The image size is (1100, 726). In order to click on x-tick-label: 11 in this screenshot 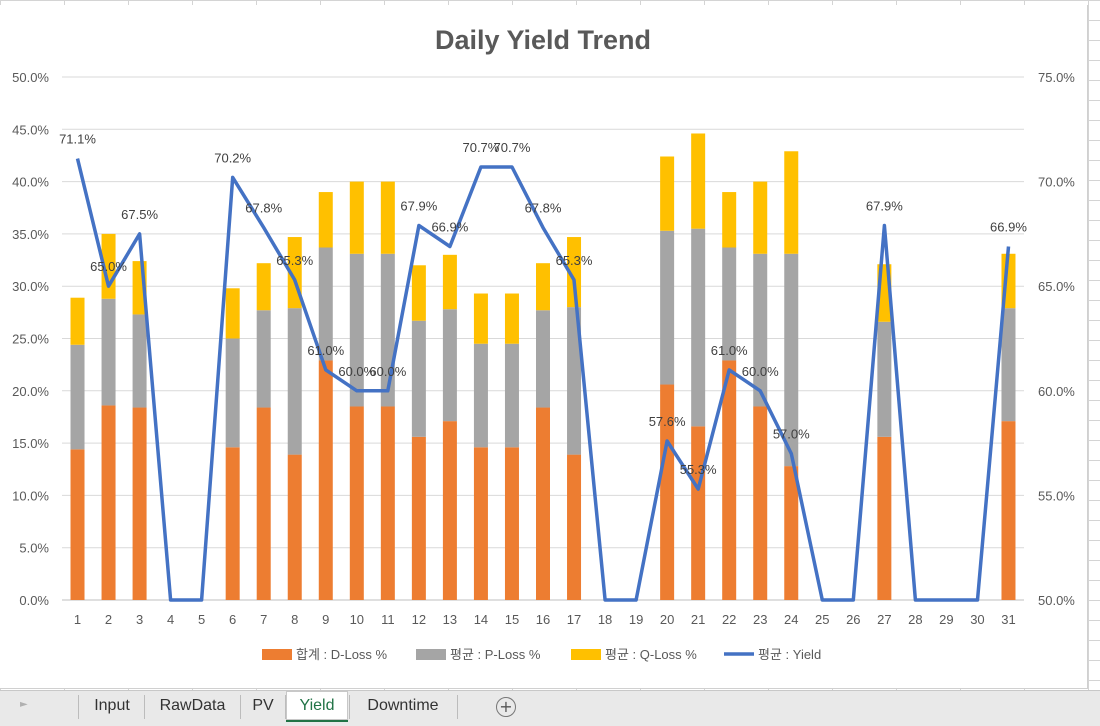, I will do `click(388, 619)`.